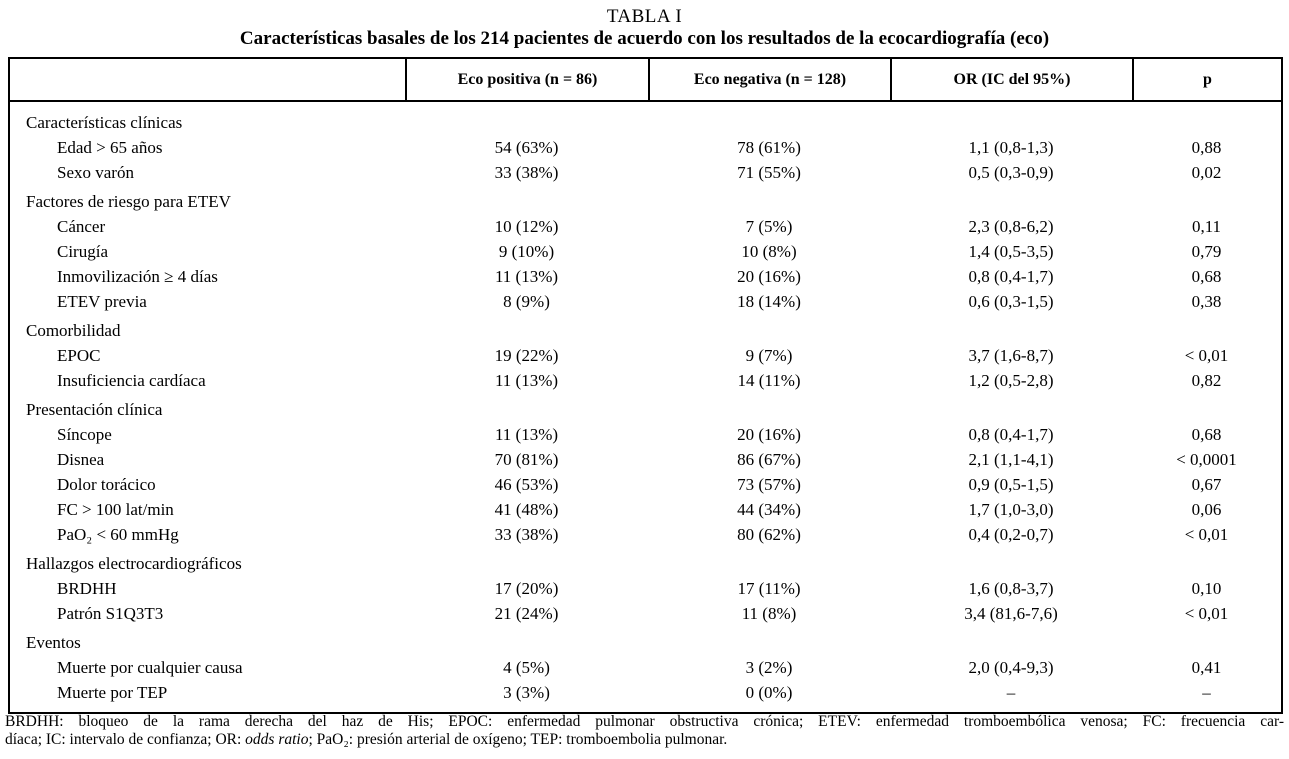 This screenshot has width=1289, height=759. Describe the element at coordinates (526, 79) in the screenshot. I see `col-header-eco-positiva: Eco positiva (n = 86)` at that location.